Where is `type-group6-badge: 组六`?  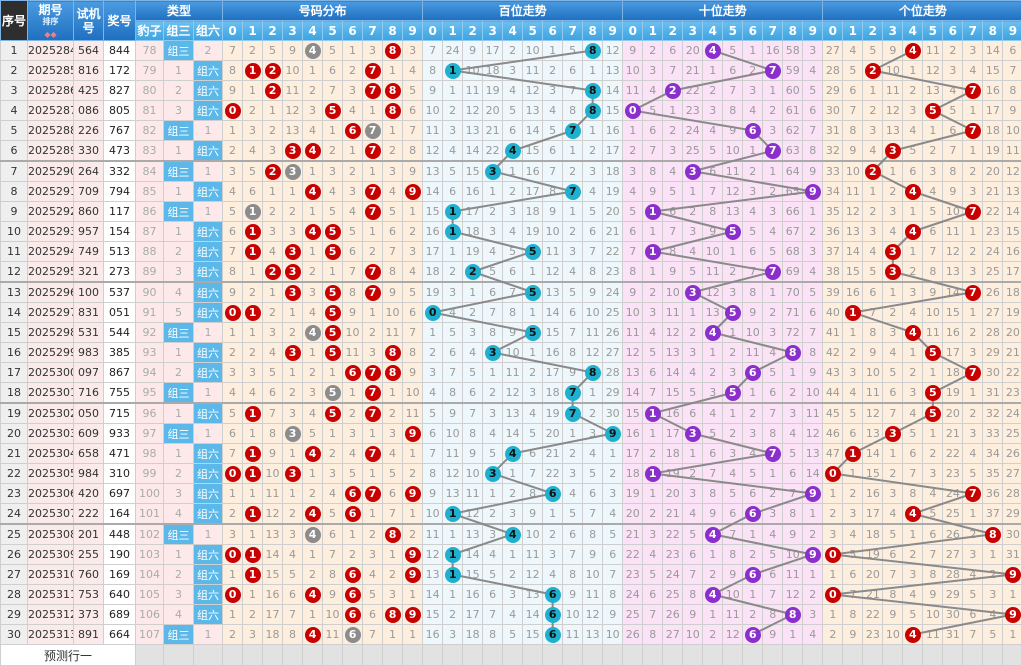
type-group6-badge: 组六 is located at coordinates (208, 454).